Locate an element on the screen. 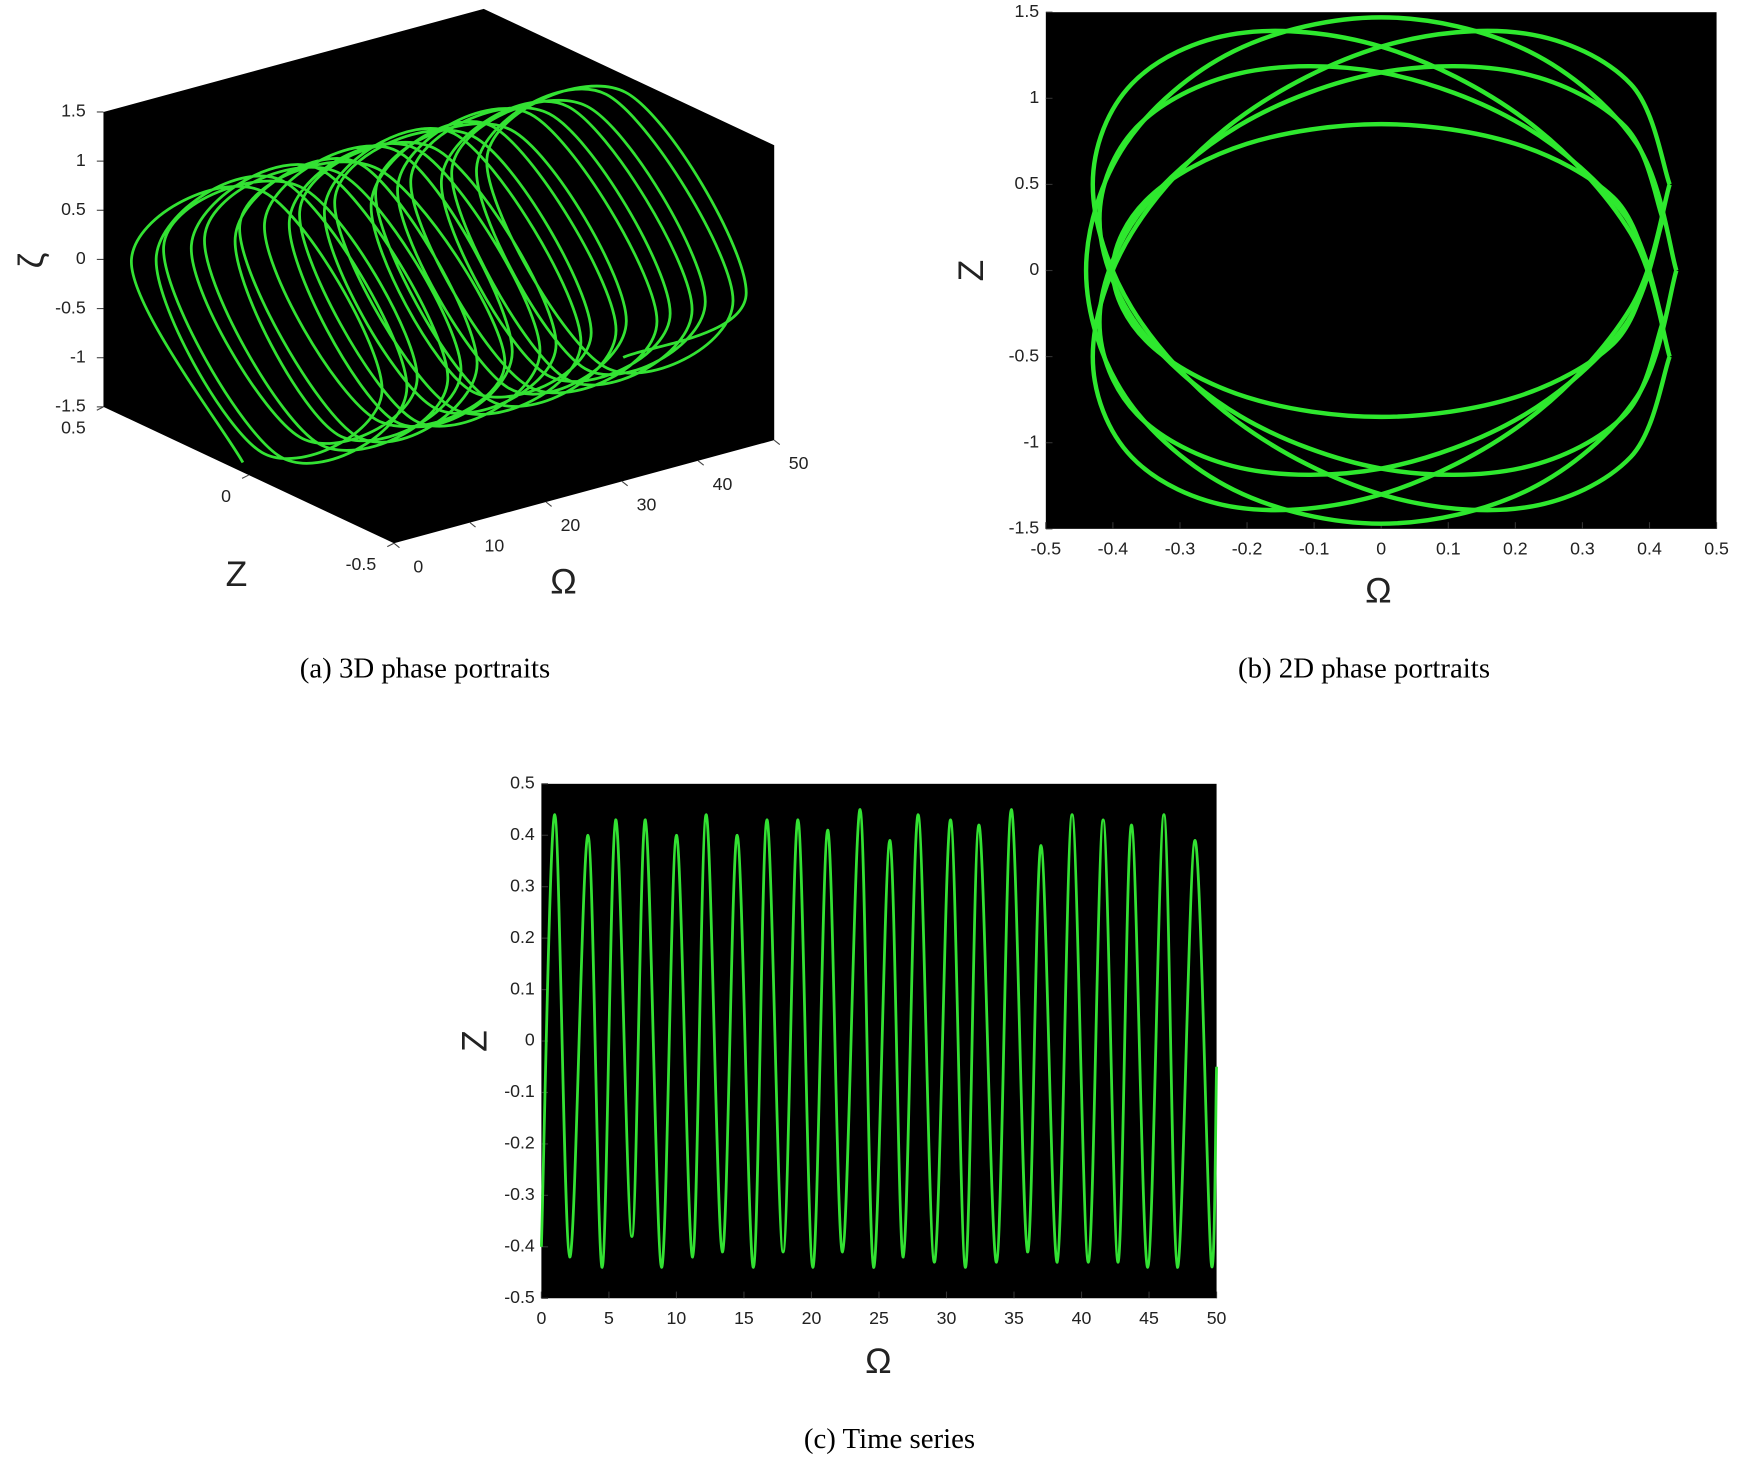  z-tick-label: 1.5 is located at coordinates (73, 111).